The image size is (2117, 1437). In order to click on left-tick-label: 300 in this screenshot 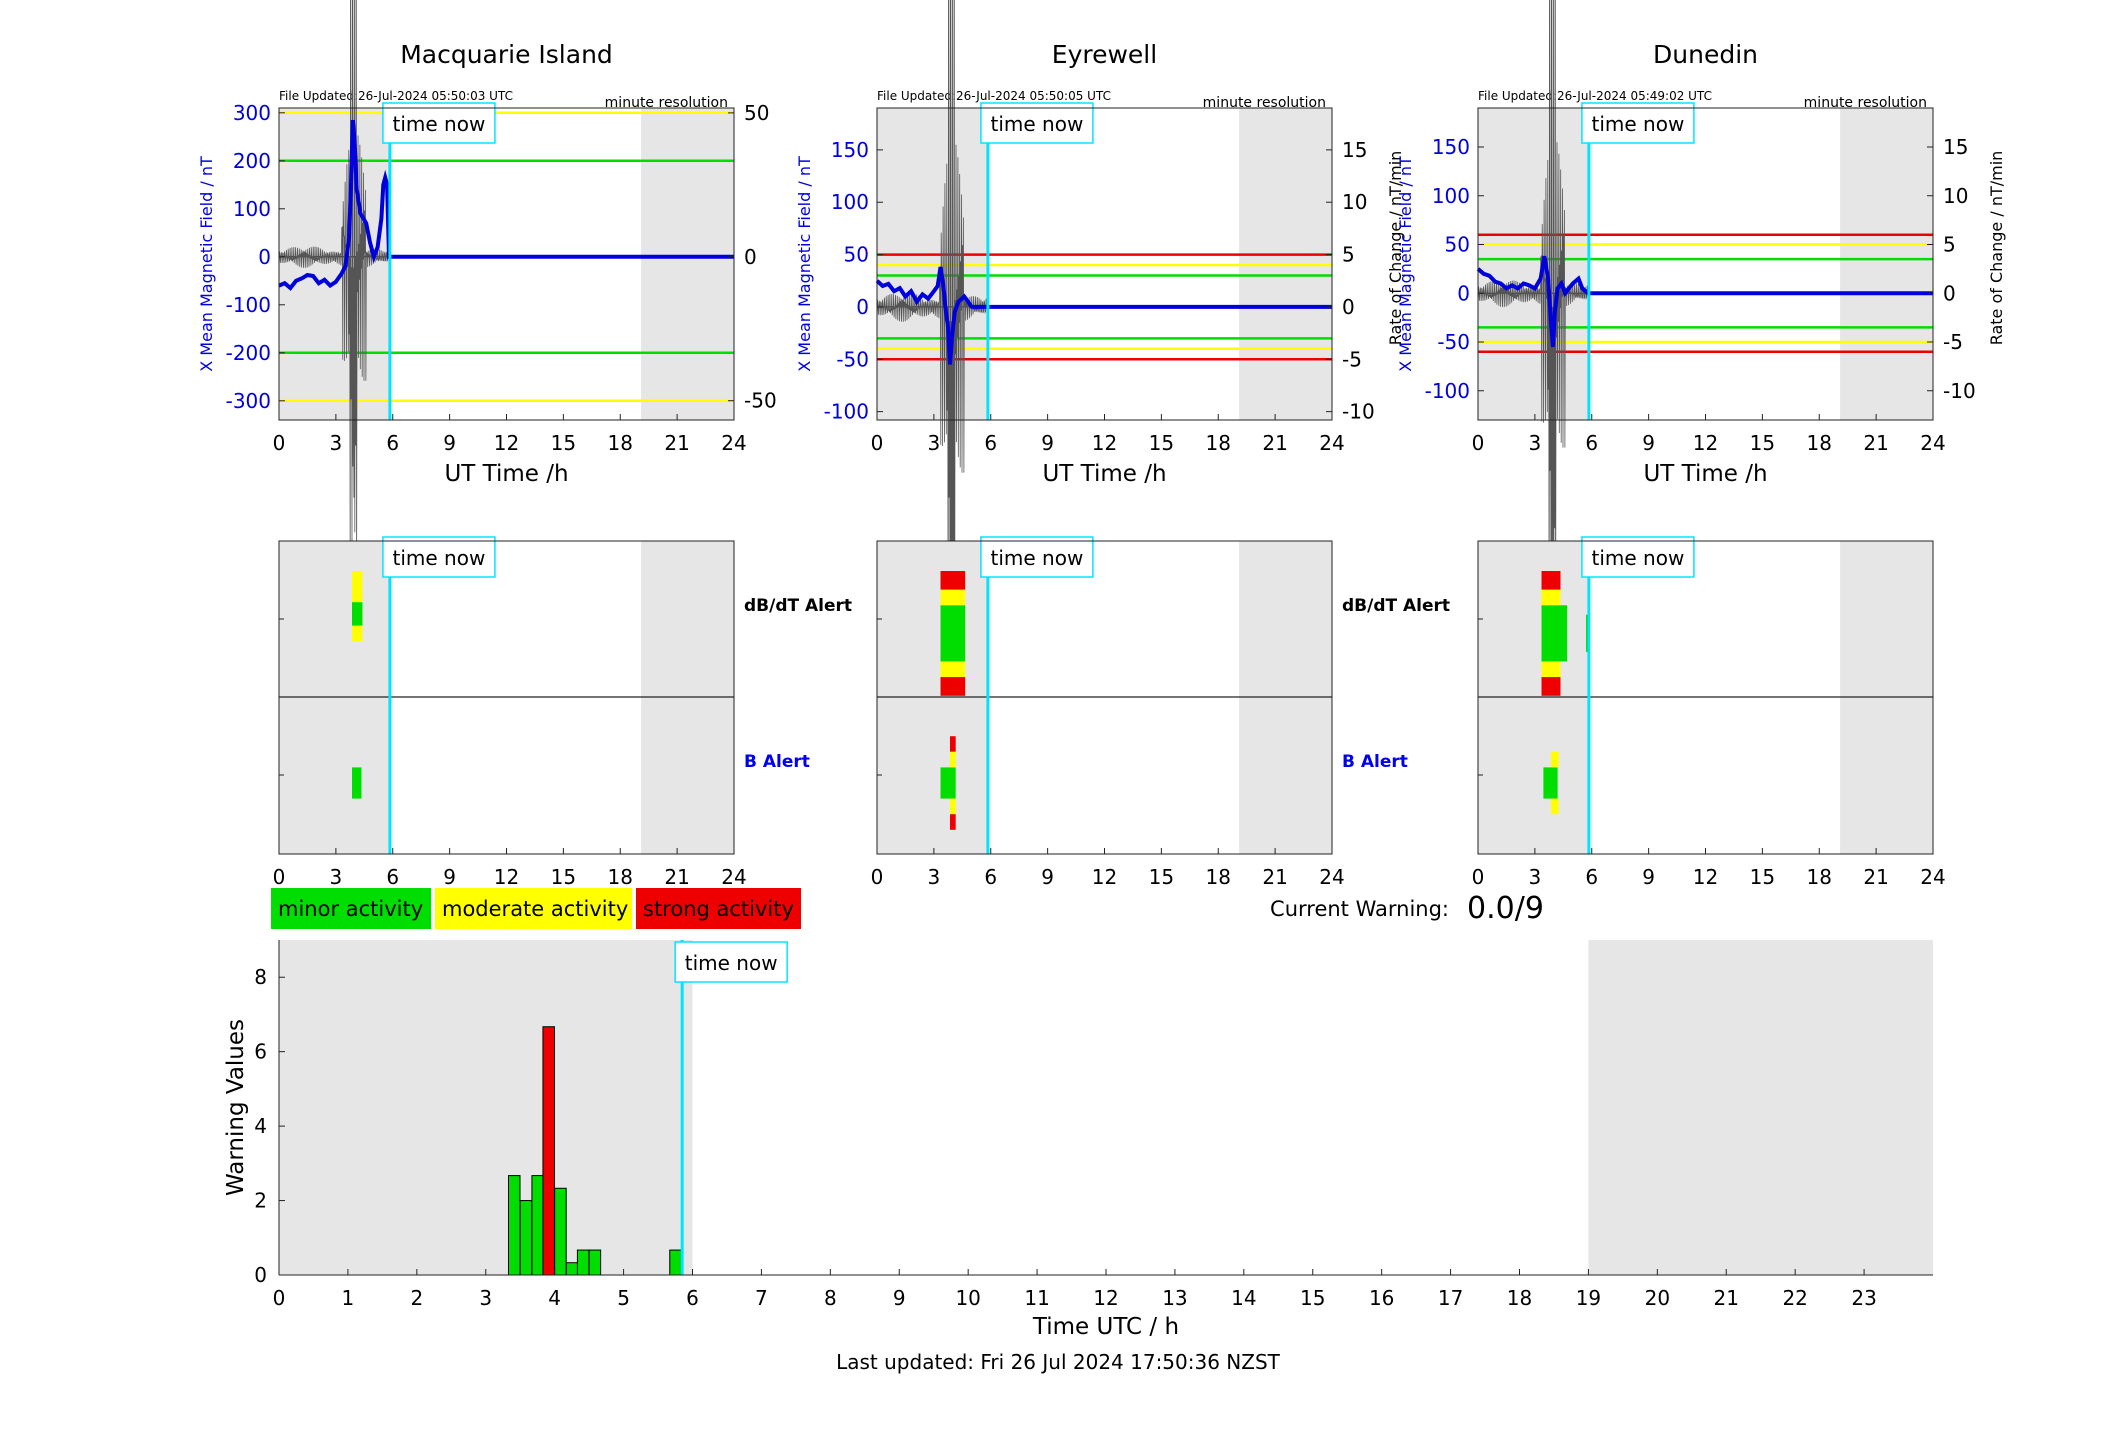, I will do `click(252, 113)`.